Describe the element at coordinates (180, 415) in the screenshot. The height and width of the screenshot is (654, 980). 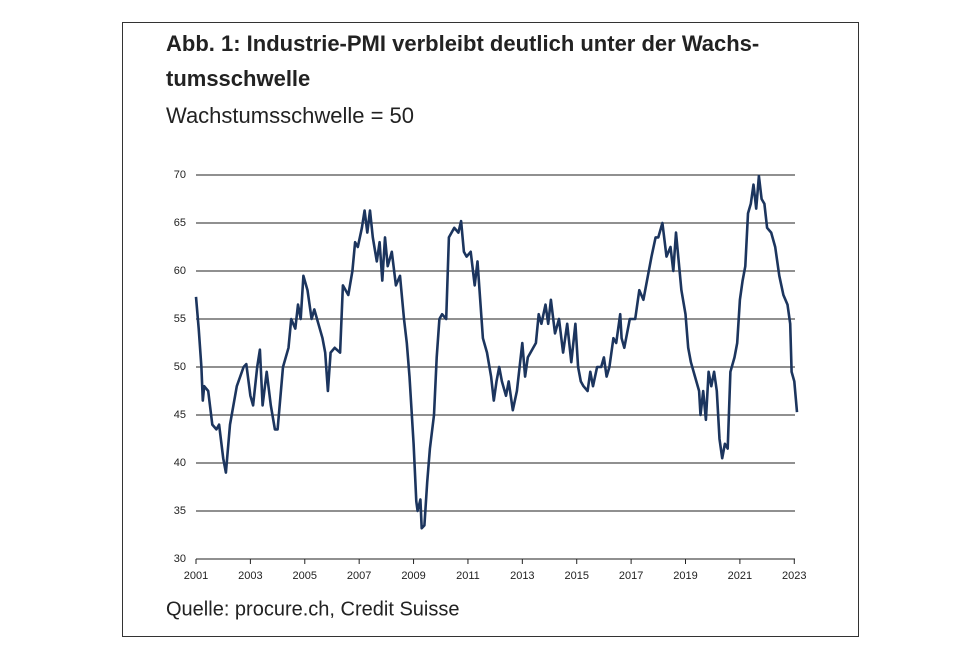
I see `y-tick-label: 45` at that location.